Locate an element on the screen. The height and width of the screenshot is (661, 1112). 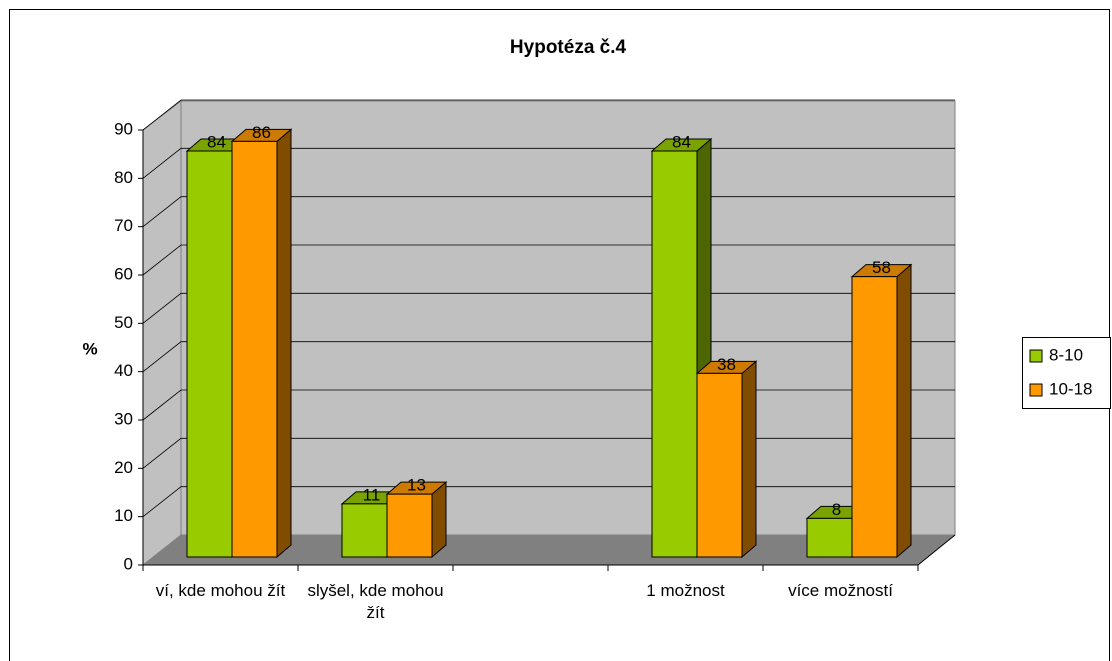
data-label: 11 is located at coordinates (372, 494).